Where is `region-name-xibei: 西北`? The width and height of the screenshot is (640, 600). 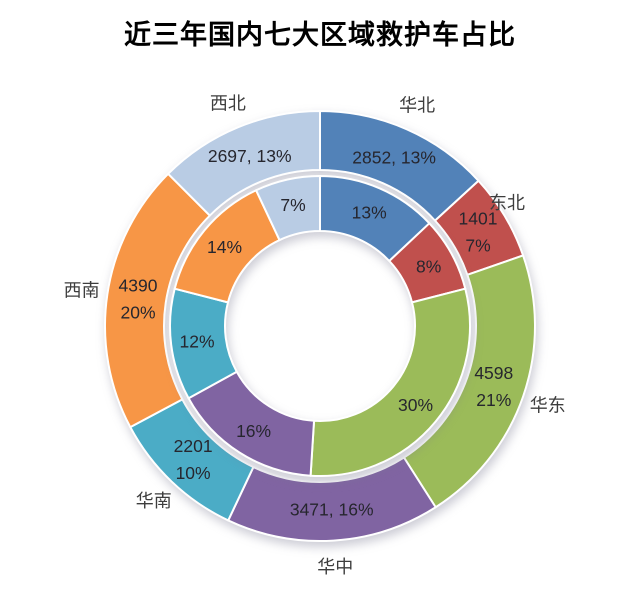
region-name-xibei: 西北 is located at coordinates (228, 104).